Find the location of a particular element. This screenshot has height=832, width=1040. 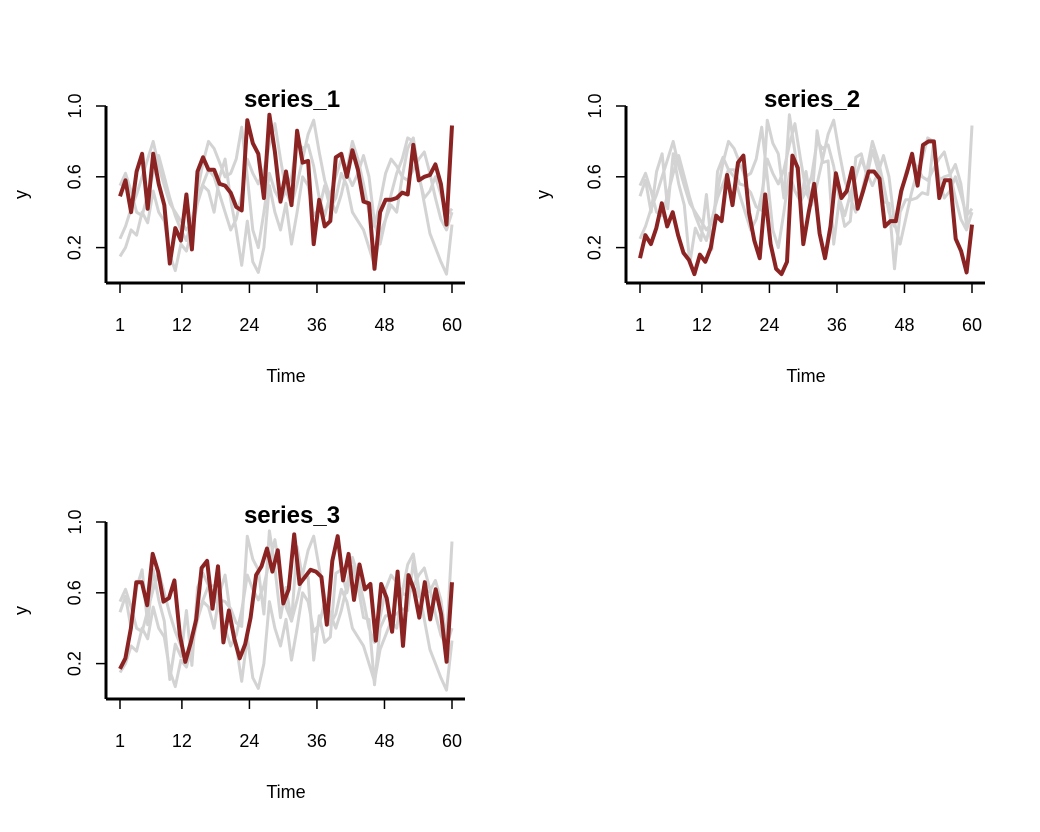

chart-title: series_3 is located at coordinates (292, 515).